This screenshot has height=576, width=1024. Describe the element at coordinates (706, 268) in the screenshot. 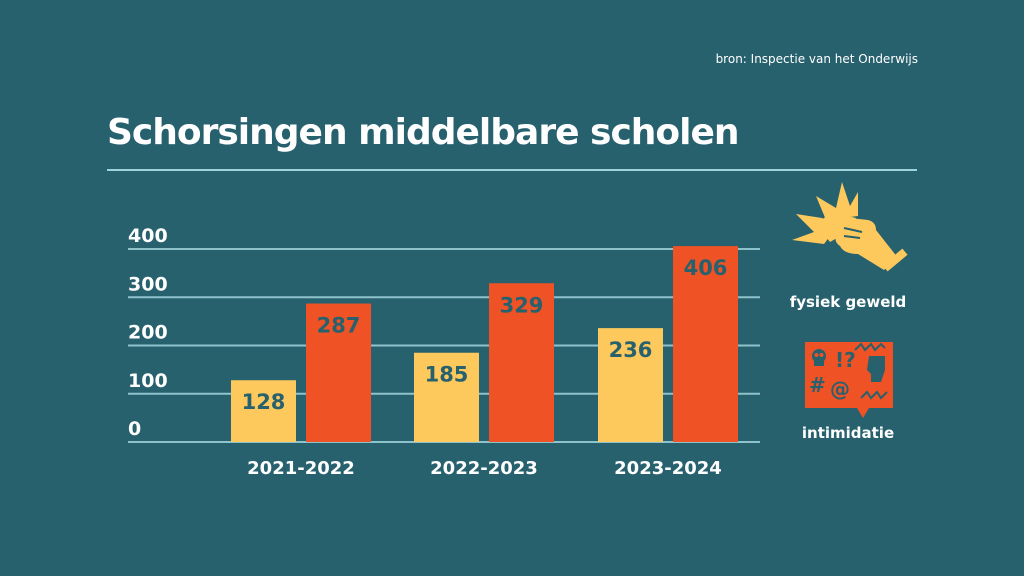

I see `bar-value-label: 406` at that location.